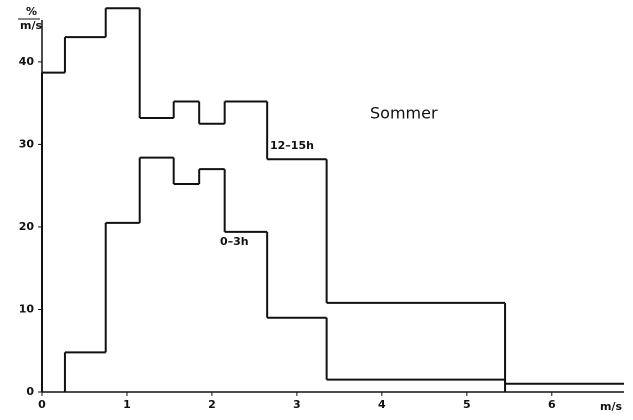 The width and height of the screenshot is (633, 420). What do you see at coordinates (212, 404) in the screenshot?
I see `x-tick-label: 2` at bounding box center [212, 404].